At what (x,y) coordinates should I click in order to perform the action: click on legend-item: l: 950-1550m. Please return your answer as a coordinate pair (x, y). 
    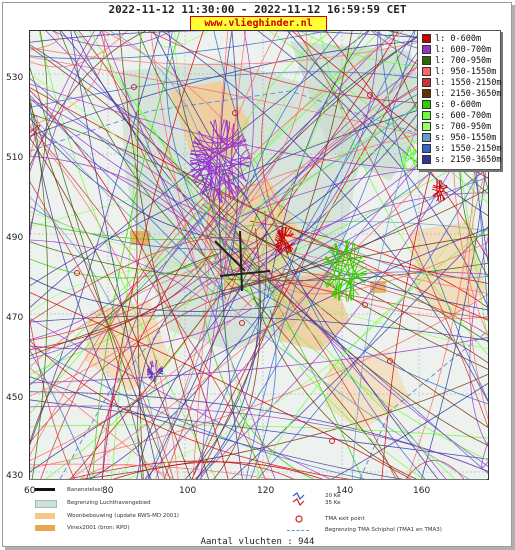
    Looking at the image, I should click on (459, 72).